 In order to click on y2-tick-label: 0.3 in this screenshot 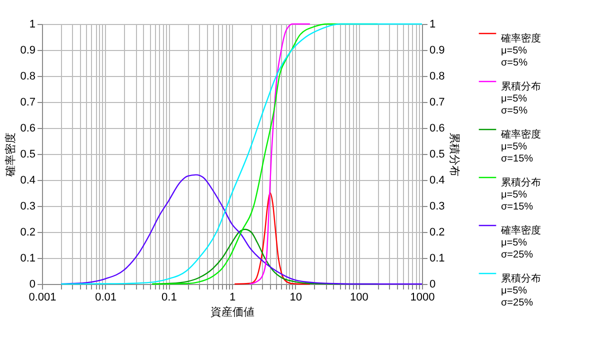, I will do `click(437, 206)`.